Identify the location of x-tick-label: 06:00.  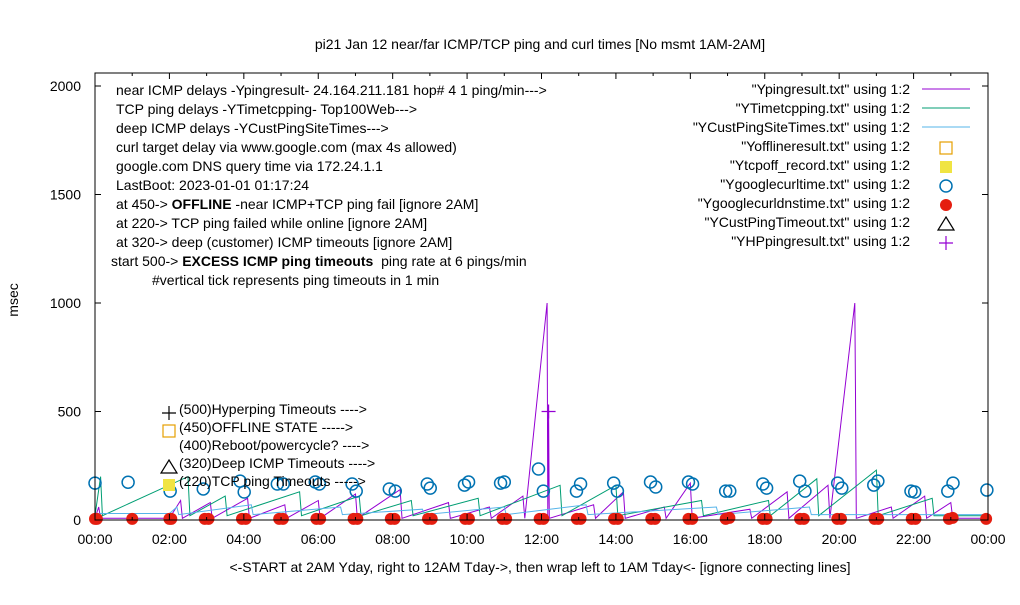
(318, 539).